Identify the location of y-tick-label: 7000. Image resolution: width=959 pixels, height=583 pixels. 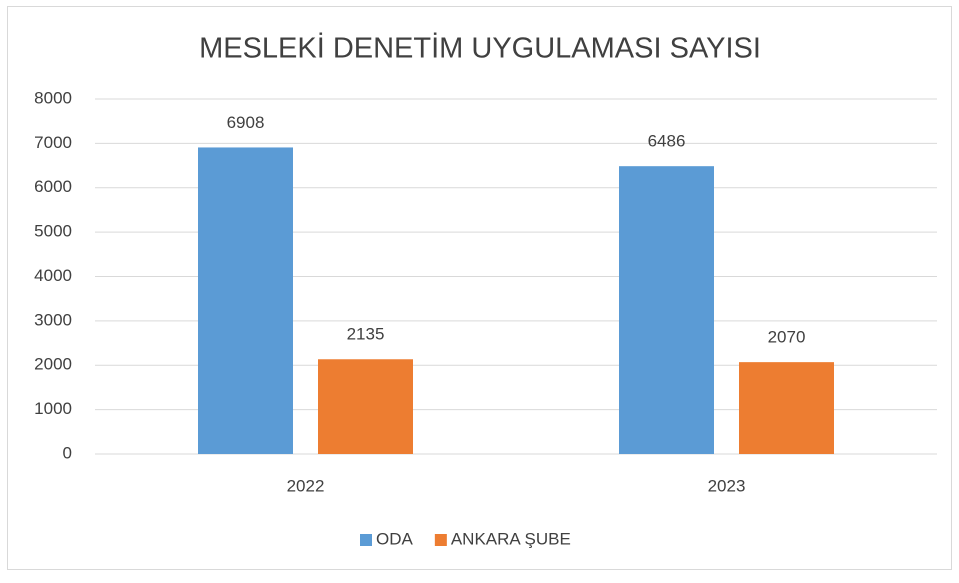
(53, 142).